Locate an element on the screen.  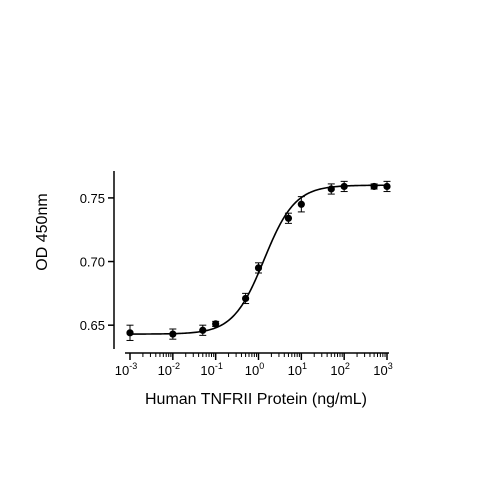
y-tick-label: 0.75 is located at coordinates (92, 198).